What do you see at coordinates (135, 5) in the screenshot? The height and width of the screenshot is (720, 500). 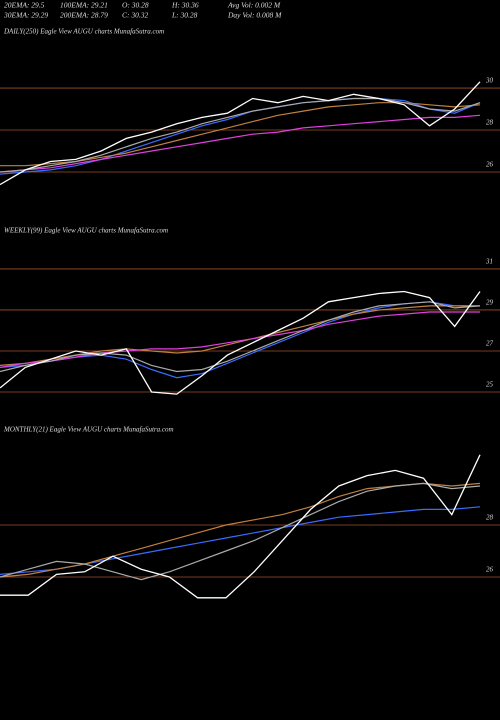 I see `header-stat: O: 30.28` at bounding box center [135, 5].